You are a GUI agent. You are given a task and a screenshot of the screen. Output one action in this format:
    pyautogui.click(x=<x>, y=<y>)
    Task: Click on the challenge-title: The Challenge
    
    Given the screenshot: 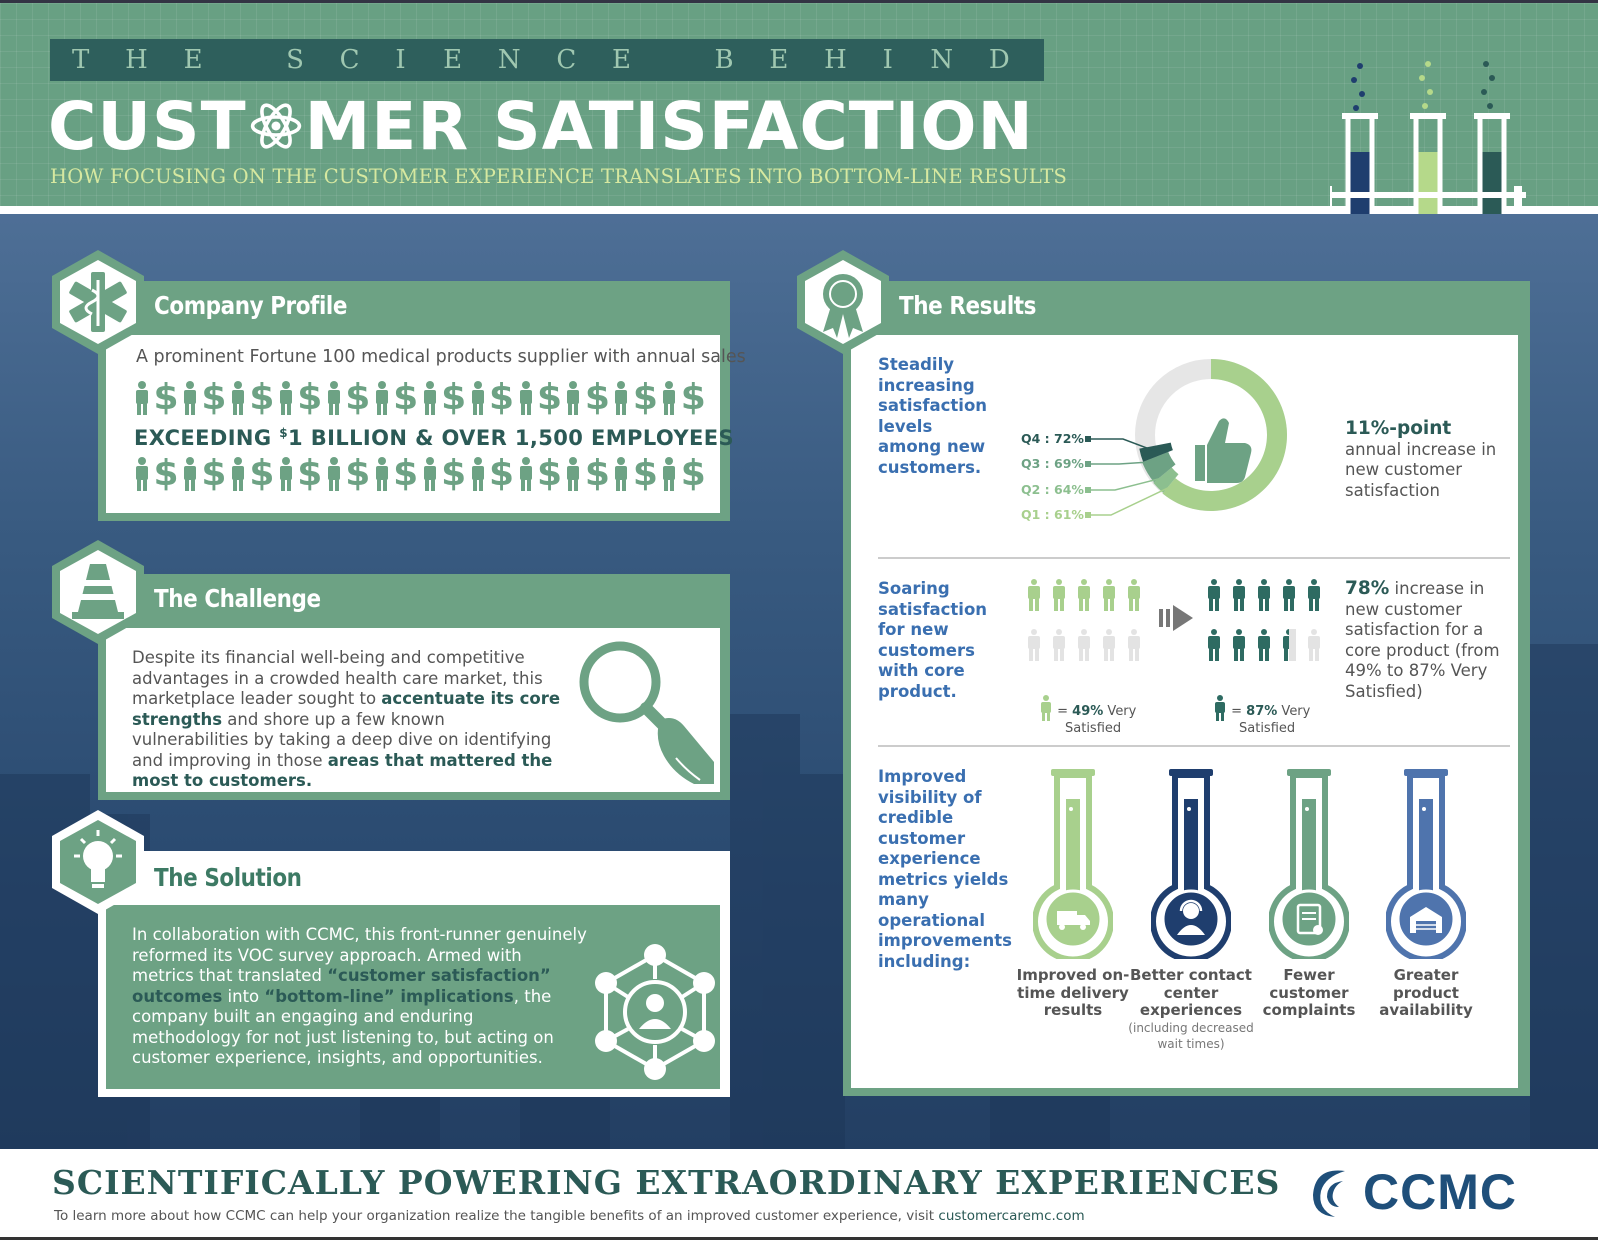 What is the action you would take?
    pyautogui.click(x=237, y=598)
    